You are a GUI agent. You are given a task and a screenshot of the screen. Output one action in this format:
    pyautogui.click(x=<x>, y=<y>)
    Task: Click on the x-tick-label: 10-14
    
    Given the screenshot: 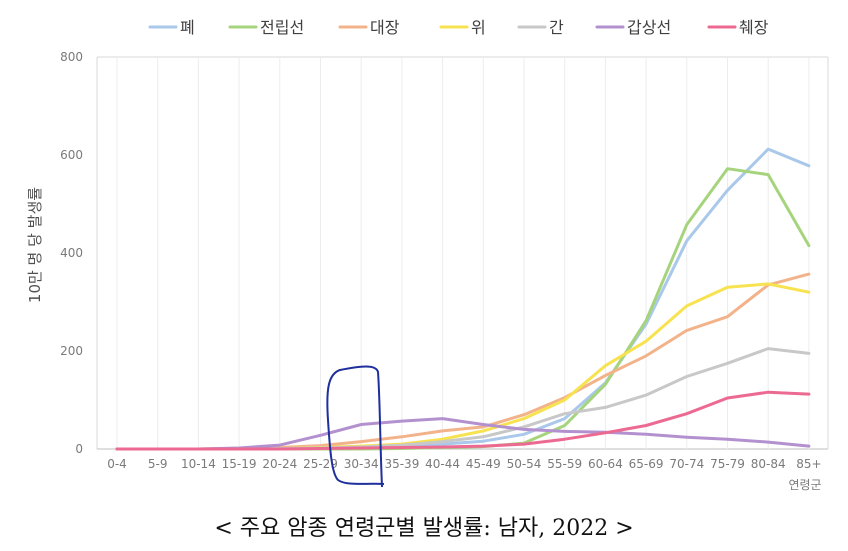 What is the action you would take?
    pyautogui.click(x=198, y=464)
    